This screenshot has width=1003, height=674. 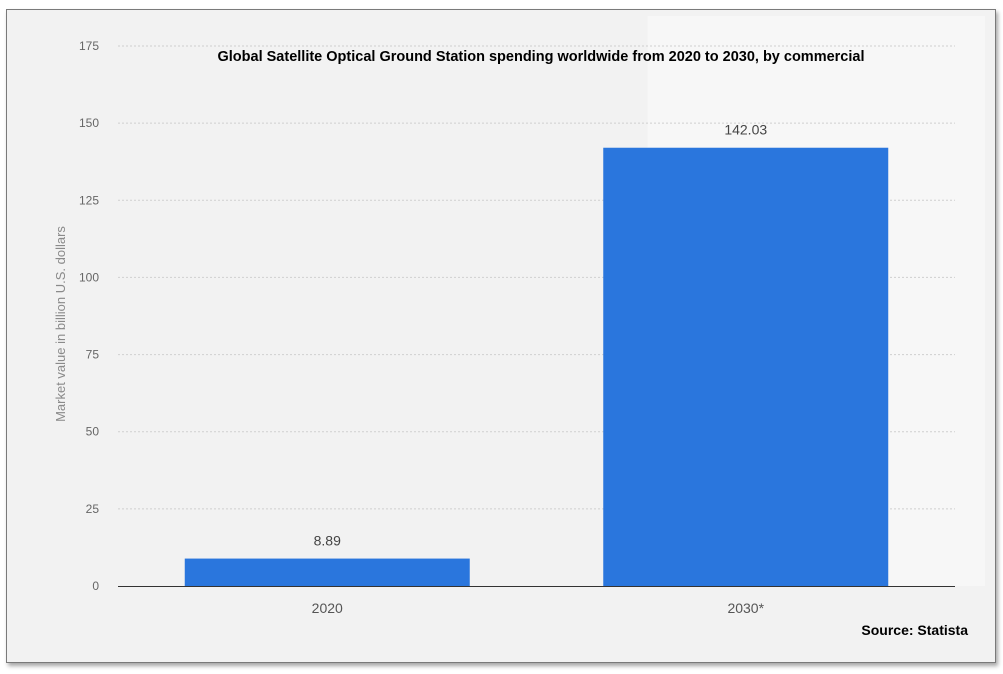 I want to click on y-tick-label: 150, so click(x=89, y=123).